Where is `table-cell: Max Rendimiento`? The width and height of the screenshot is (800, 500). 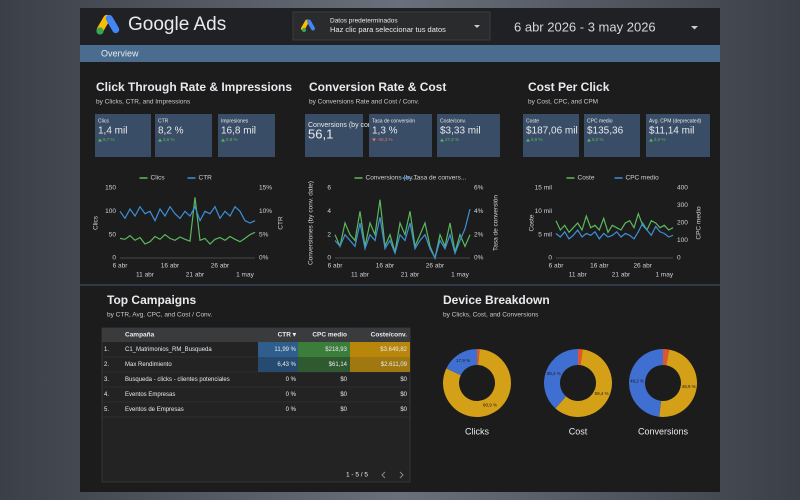
table-cell: Max Rendimiento is located at coordinates (148, 365).